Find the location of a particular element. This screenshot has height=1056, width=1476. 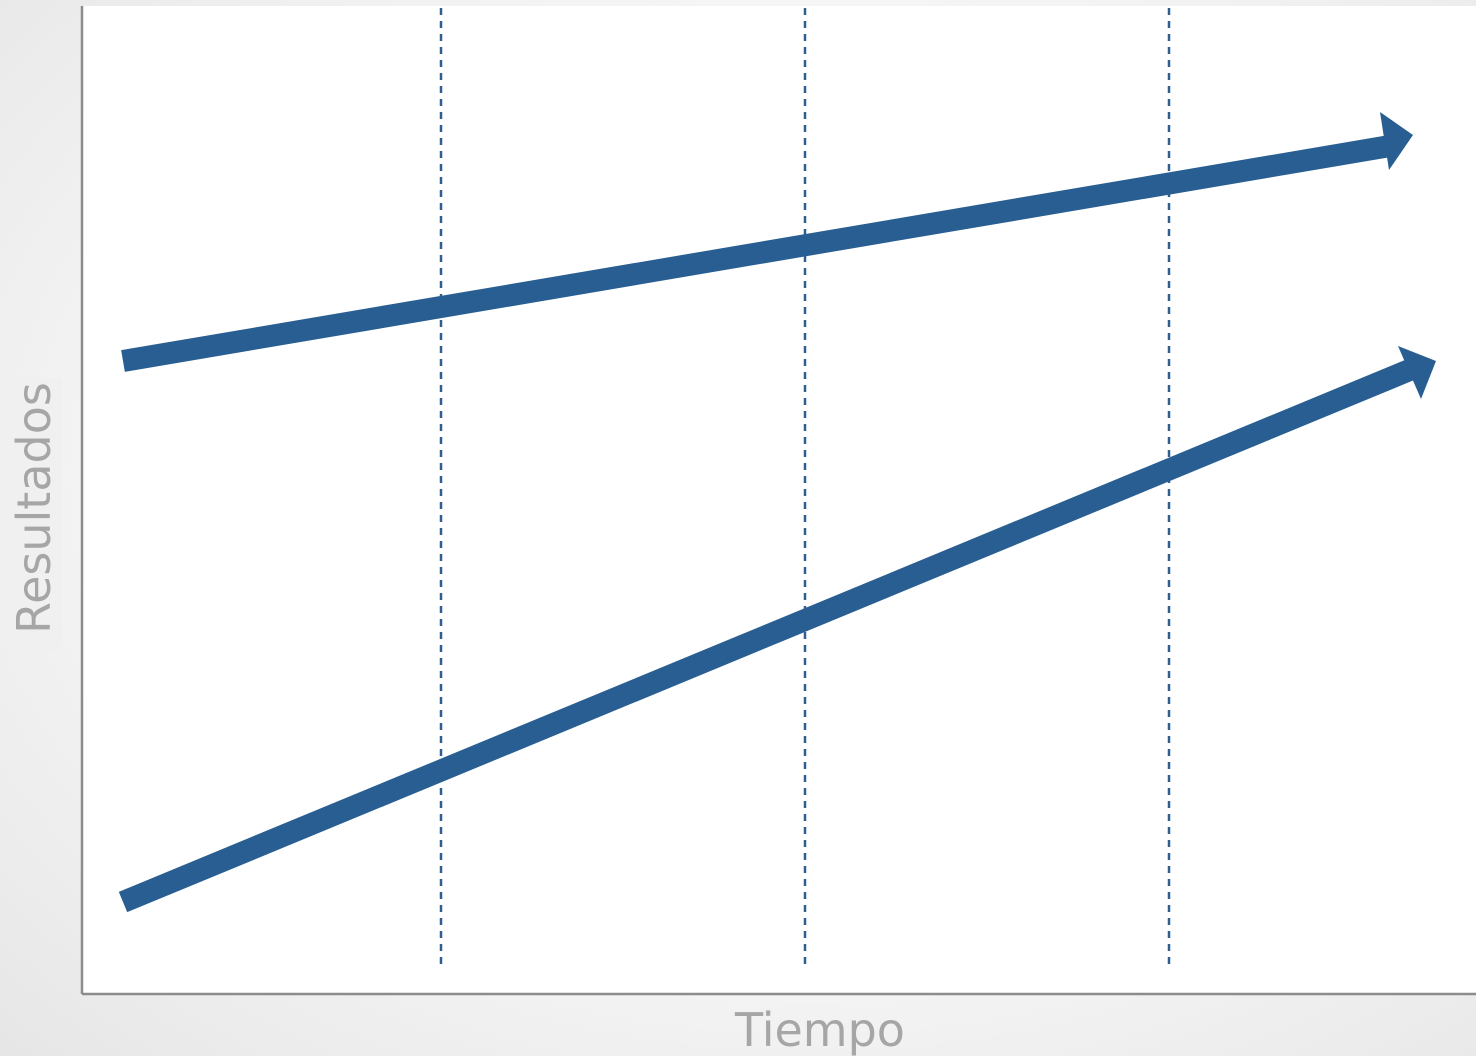

y-axis-label-background is located at coordinates (34, 515).